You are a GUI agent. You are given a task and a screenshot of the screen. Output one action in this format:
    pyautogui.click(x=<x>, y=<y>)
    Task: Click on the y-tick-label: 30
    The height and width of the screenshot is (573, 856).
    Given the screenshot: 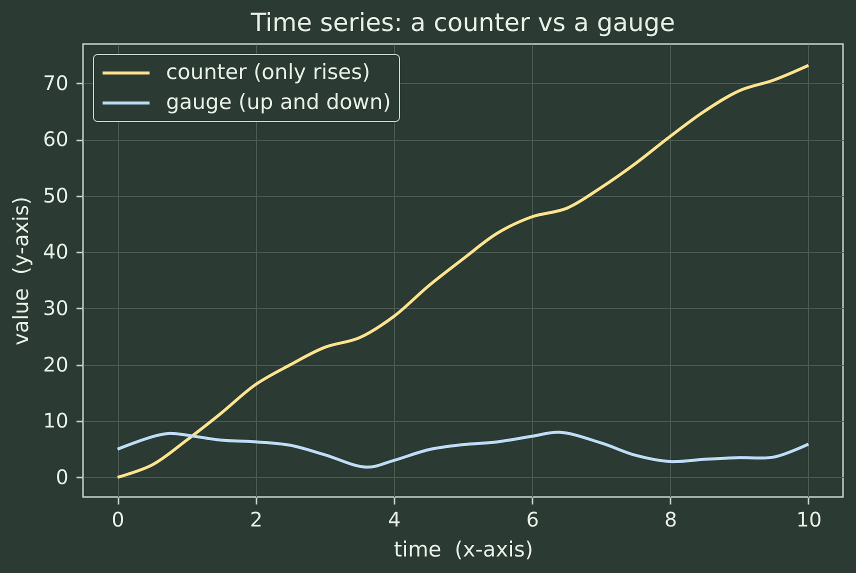 What is the action you would take?
    pyautogui.click(x=55, y=308)
    